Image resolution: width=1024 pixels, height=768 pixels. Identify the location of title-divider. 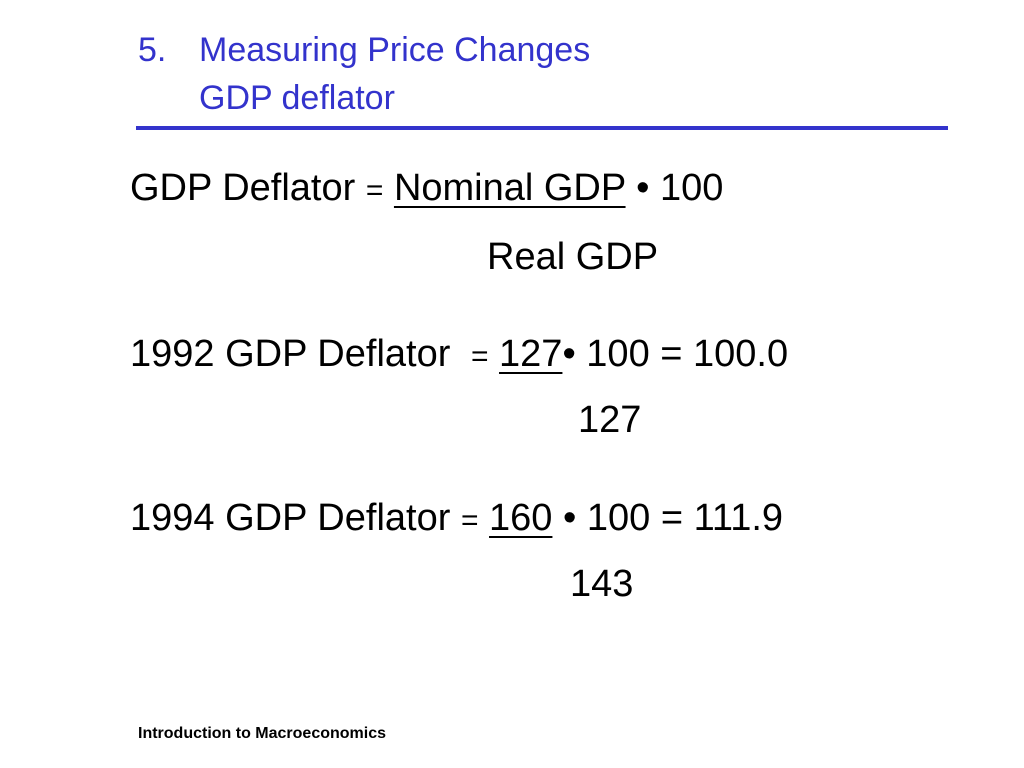
(542, 128).